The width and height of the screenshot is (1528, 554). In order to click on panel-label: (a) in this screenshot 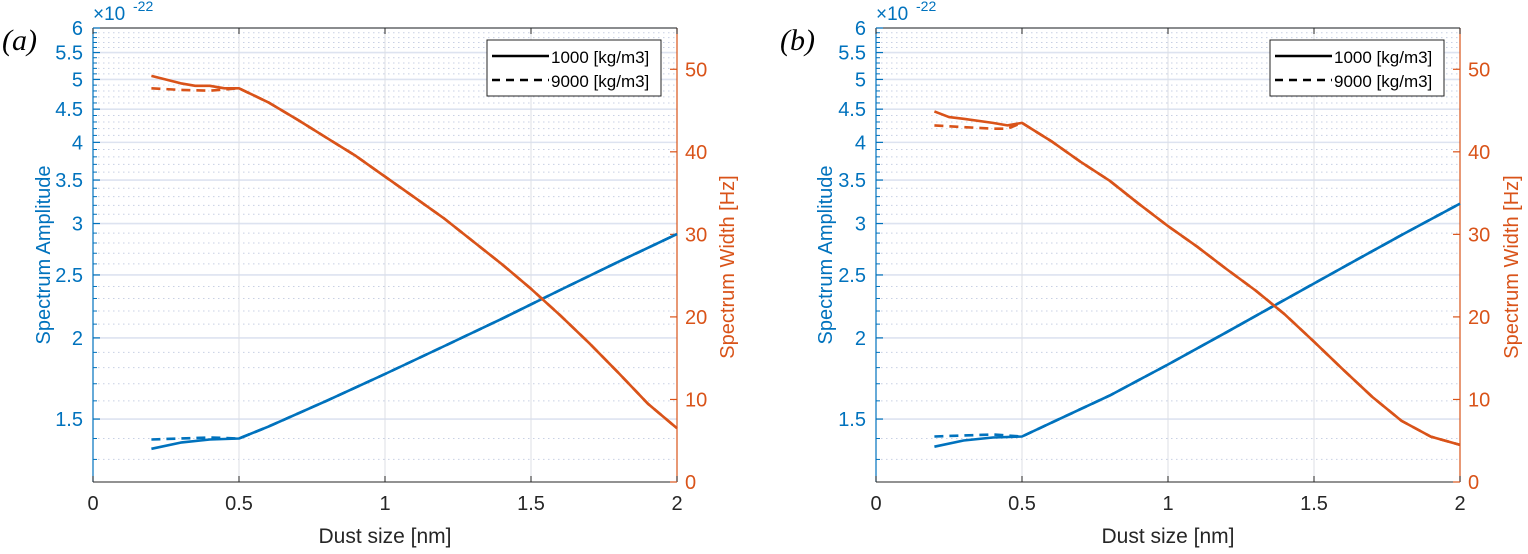, I will do `click(19, 40)`.